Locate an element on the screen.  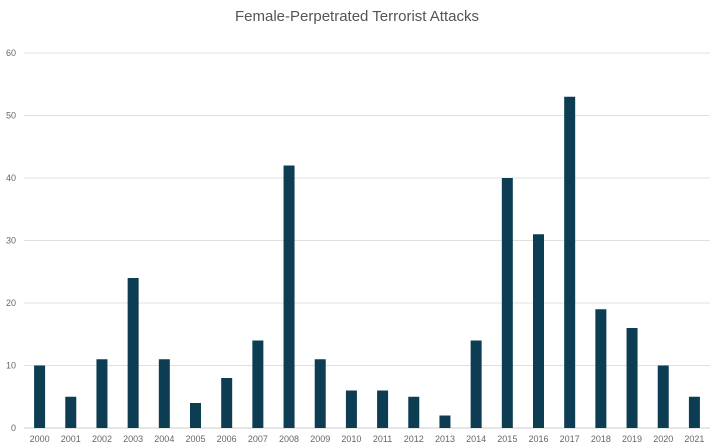
x-tick-label: 2010 is located at coordinates (351, 439).